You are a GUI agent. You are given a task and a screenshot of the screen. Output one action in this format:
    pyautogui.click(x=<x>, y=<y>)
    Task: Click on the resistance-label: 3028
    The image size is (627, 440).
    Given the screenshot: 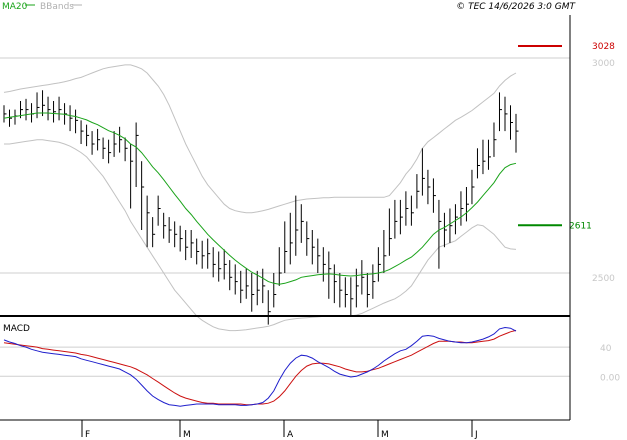 What is the action you would take?
    pyautogui.click(x=603, y=47)
    